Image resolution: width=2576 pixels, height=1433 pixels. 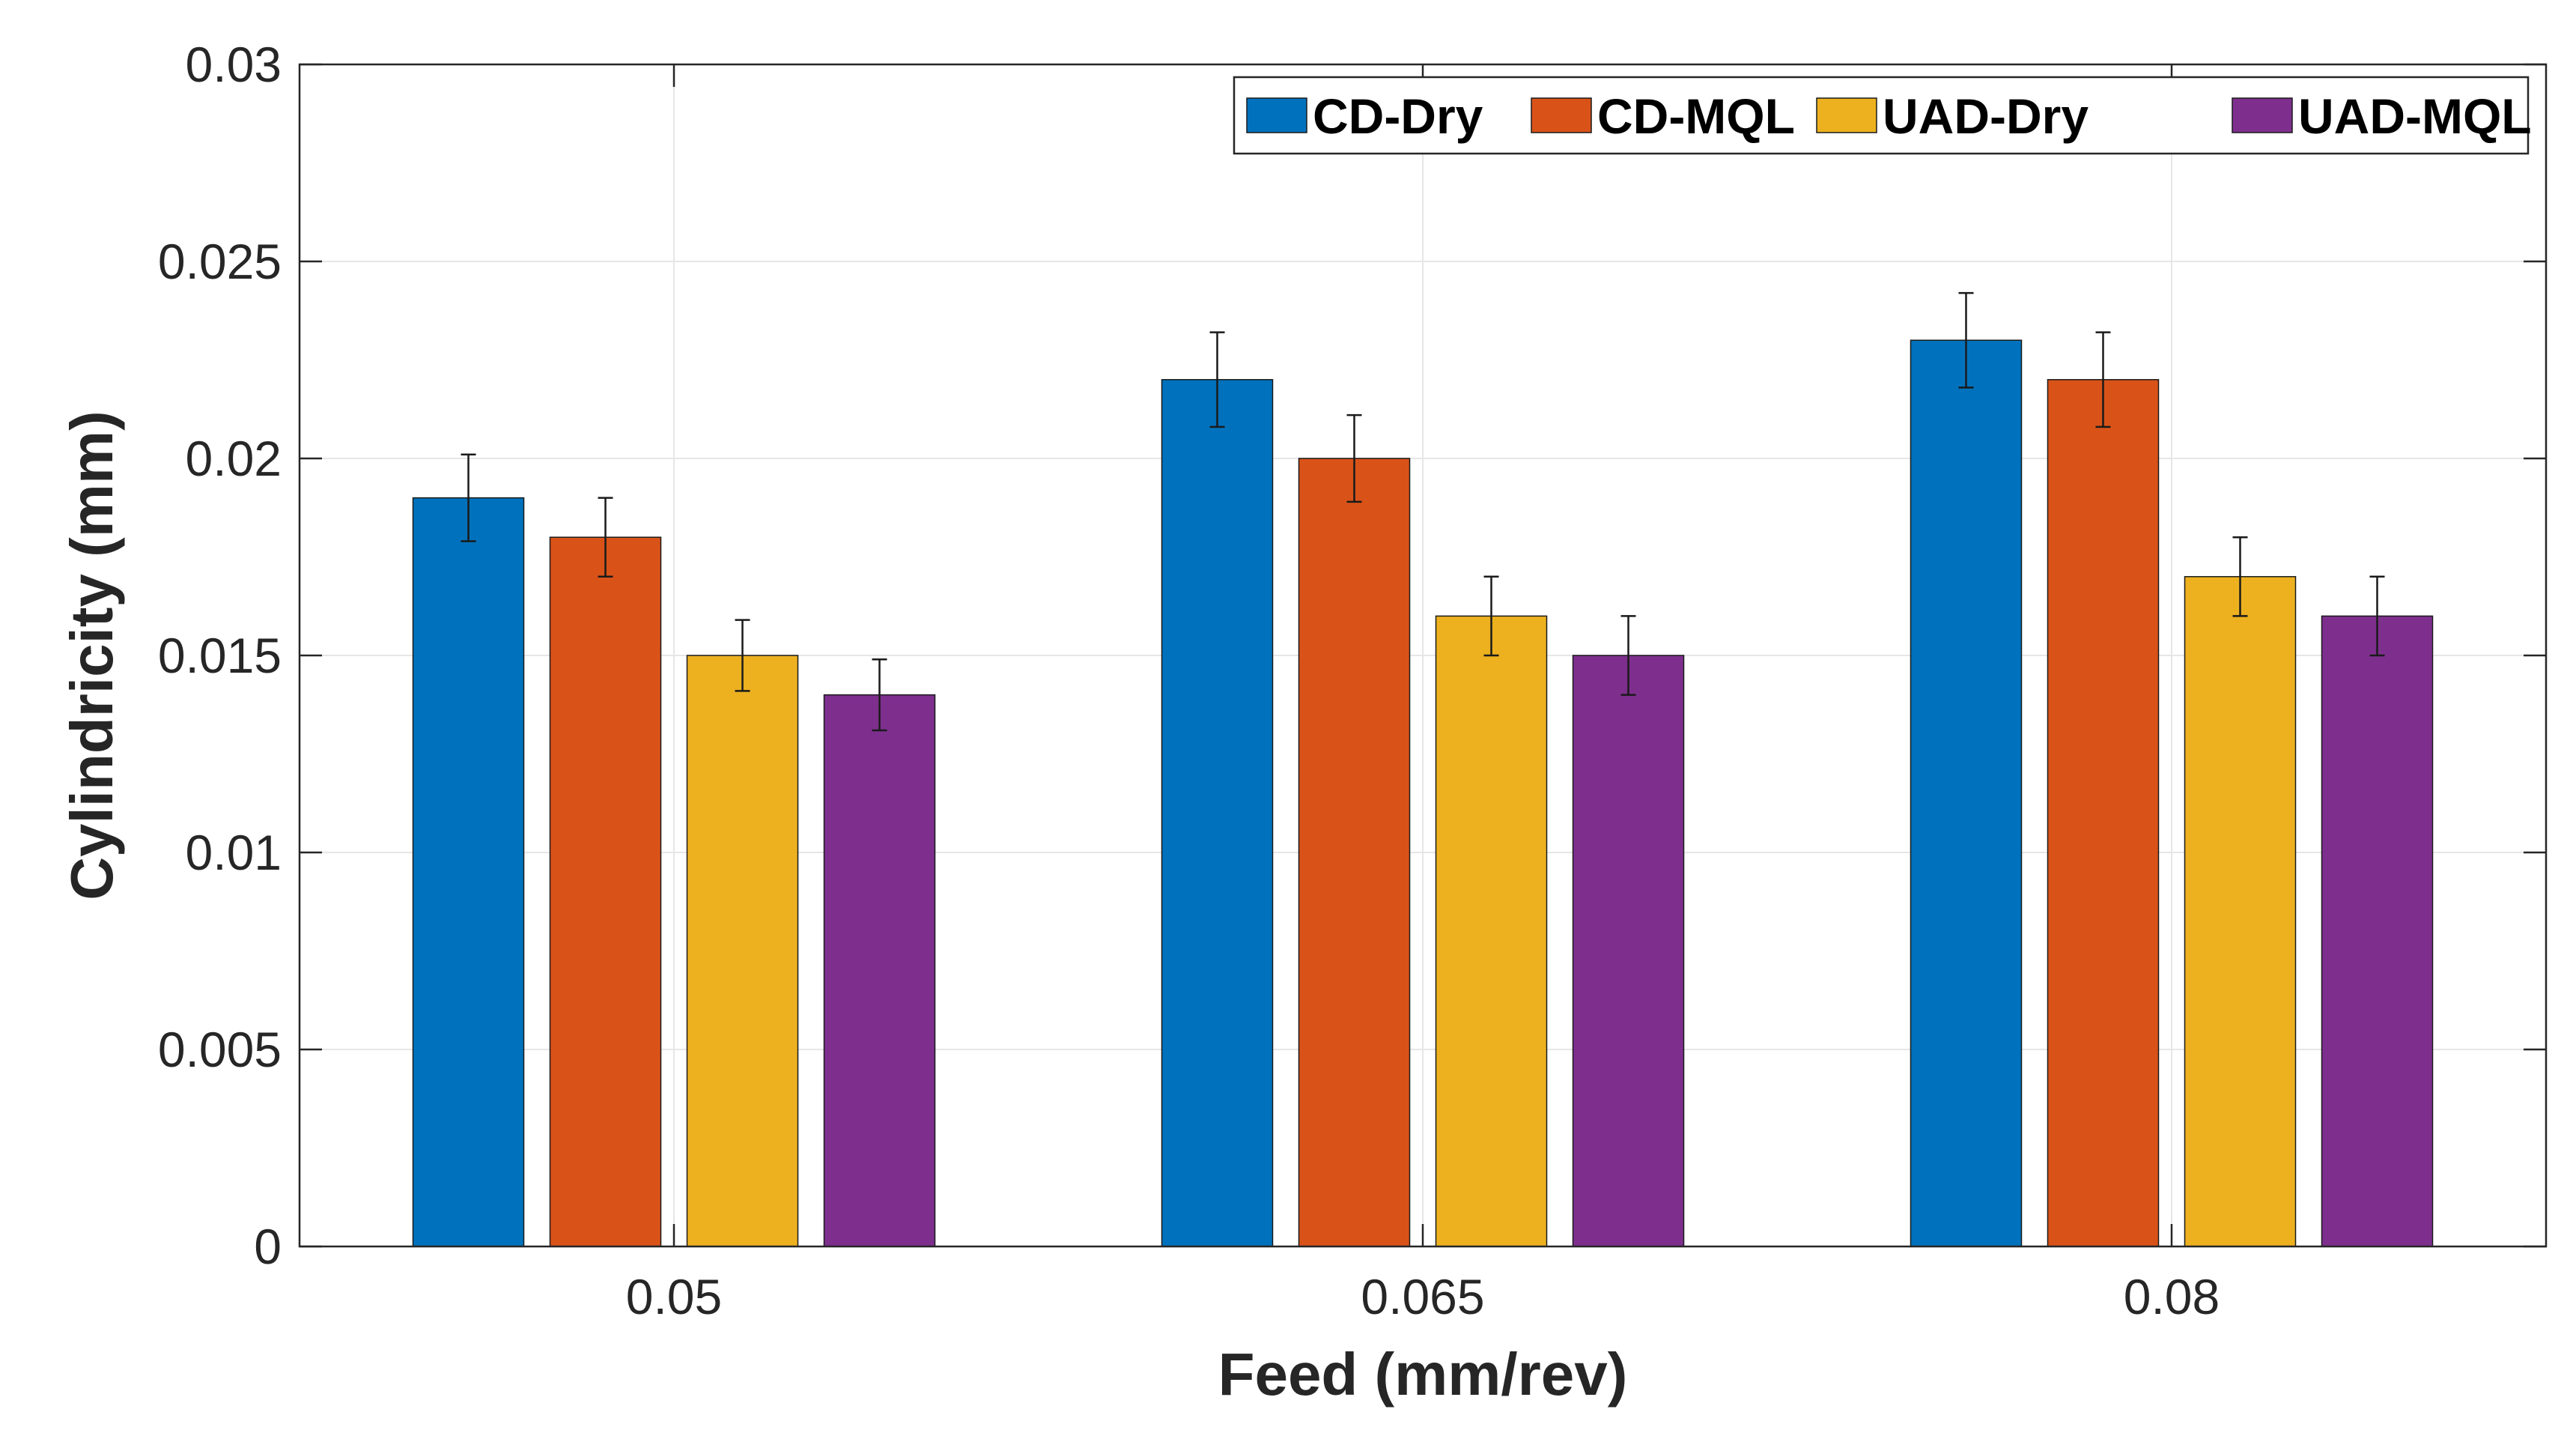 I want to click on y-tick-label: 0.005, so click(x=220, y=1049).